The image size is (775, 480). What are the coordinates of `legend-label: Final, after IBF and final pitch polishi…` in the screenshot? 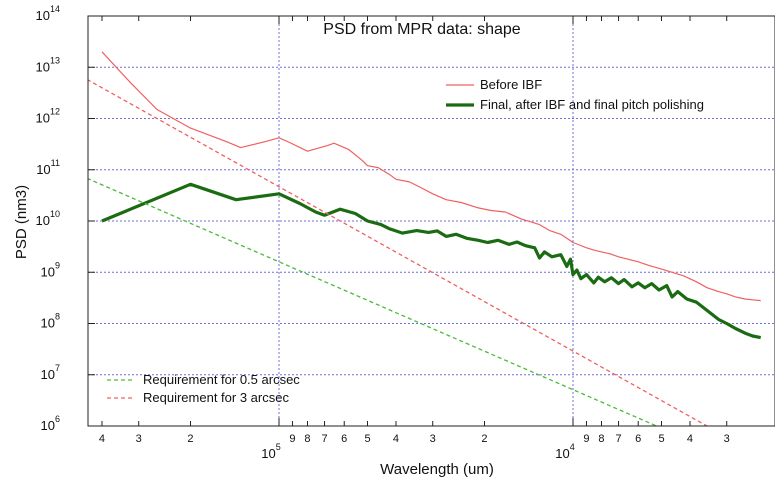 It's located at (592, 104).